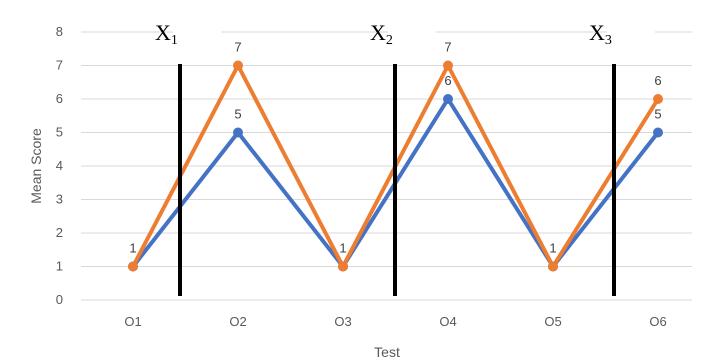 The image size is (722, 364). Describe the element at coordinates (59, 132) in the screenshot. I see `y-tick-label-5: 5` at that location.